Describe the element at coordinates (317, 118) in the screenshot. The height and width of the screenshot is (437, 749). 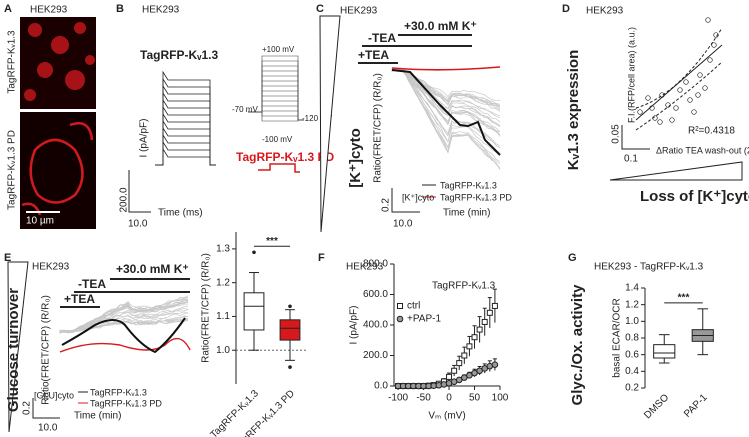
I see `voltage: -120 mV` at that location.